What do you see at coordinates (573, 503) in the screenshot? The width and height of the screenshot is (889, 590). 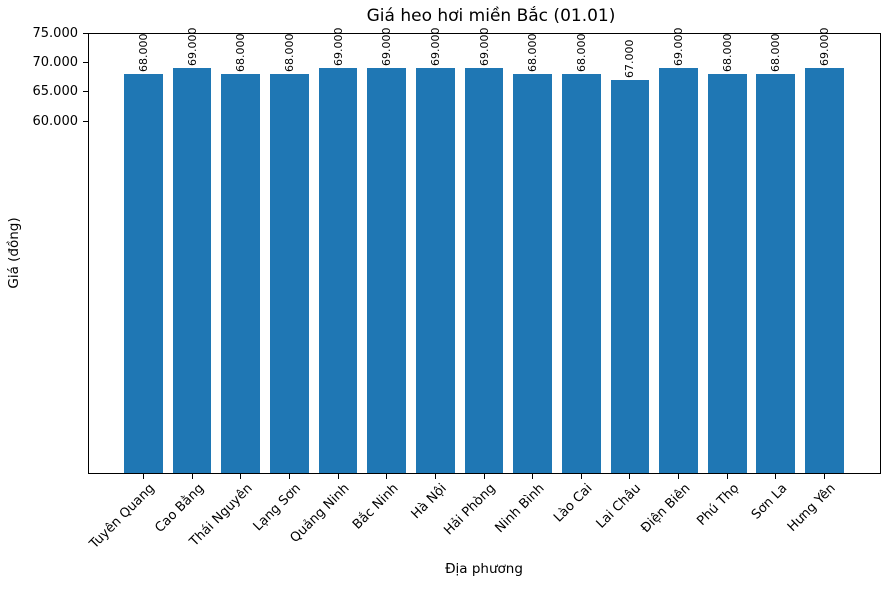 I see `x-tick-label: Lào Cai` at bounding box center [573, 503].